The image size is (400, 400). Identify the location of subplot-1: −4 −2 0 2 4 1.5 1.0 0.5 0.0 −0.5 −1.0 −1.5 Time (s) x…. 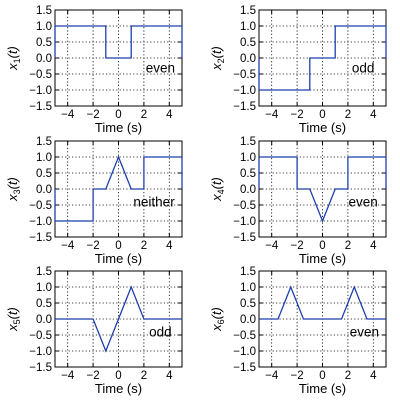
(94, 70).